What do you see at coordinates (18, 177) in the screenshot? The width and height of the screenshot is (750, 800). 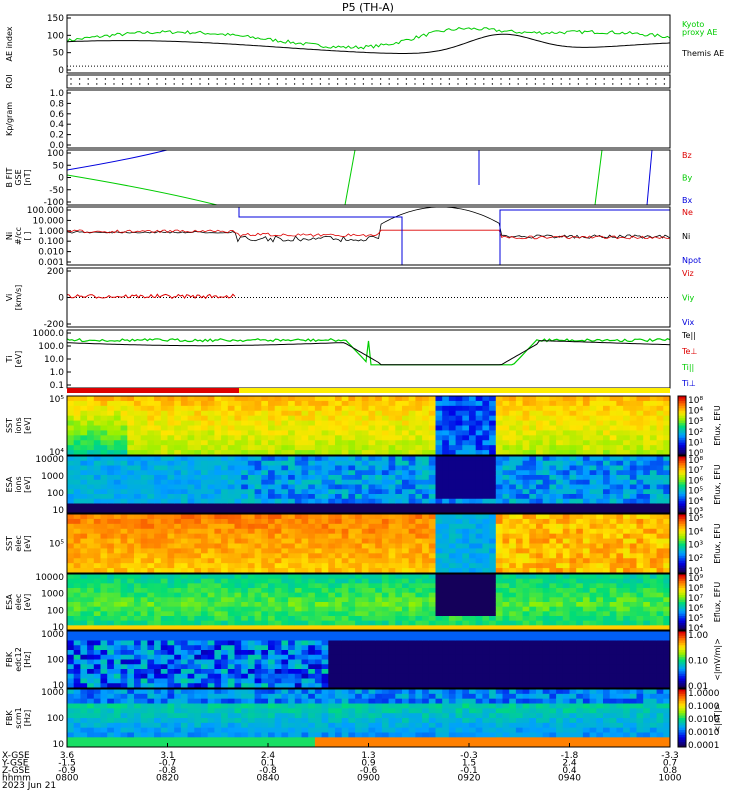 I see `ylabel-bfield-1: GSE` at bounding box center [18, 177].